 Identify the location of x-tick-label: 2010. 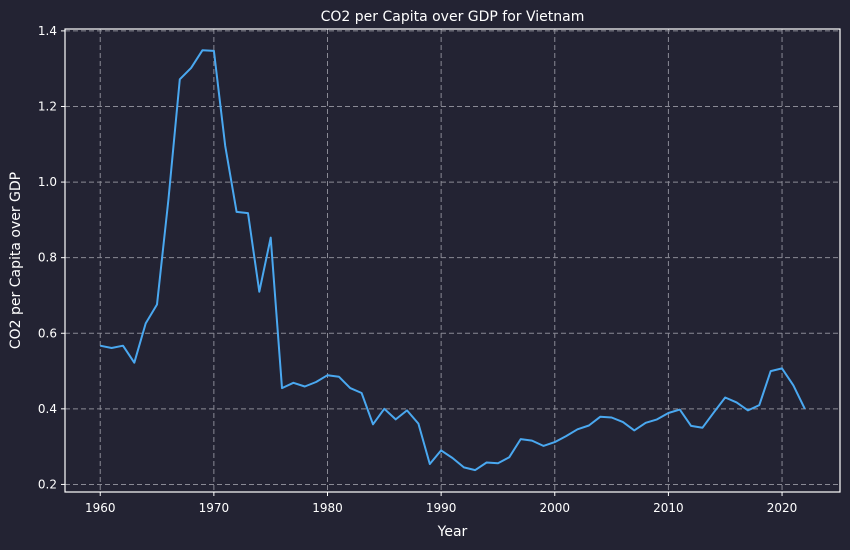
(668, 508).